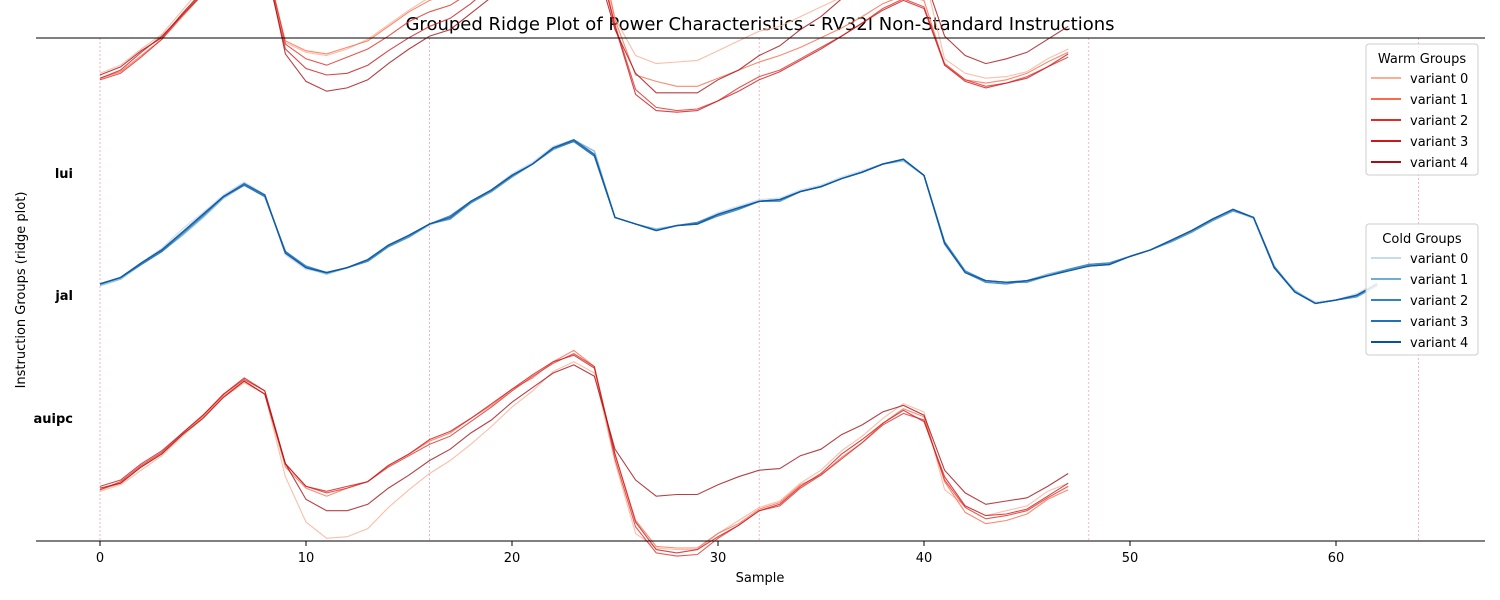  What do you see at coordinates (760, 578) in the screenshot?
I see `x-axis-label: Sample` at bounding box center [760, 578].